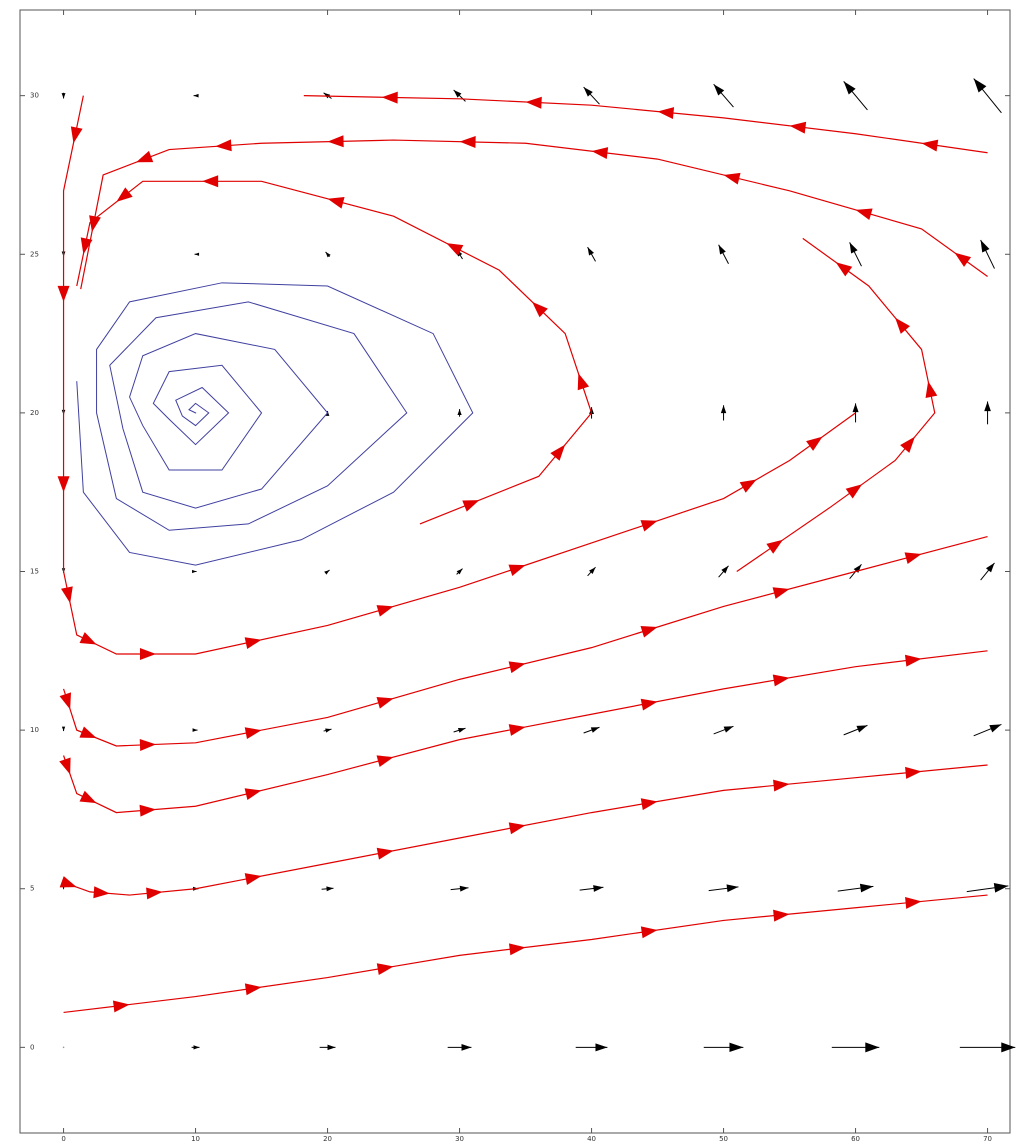  I want to click on y-tick-label: 30, so click(34, 96).